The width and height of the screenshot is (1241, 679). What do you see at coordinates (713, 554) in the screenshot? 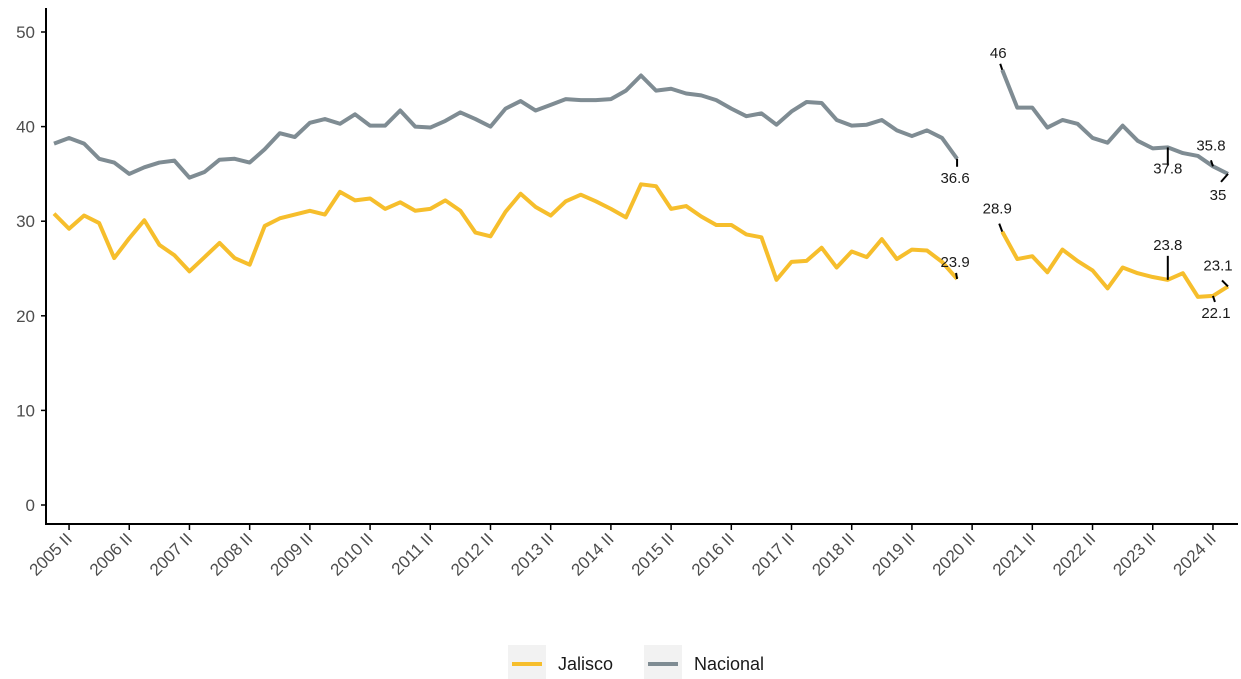
I see `x-tick-label: 2016 II` at bounding box center [713, 554].